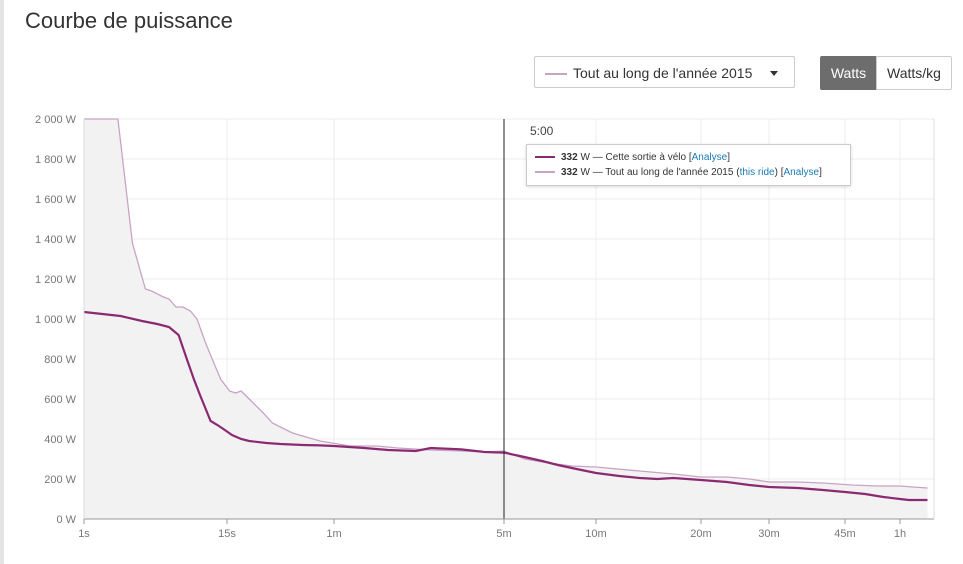  Describe the element at coordinates (56, 200) in the screenshot. I see `y-tick-label: 1 600 W` at that location.